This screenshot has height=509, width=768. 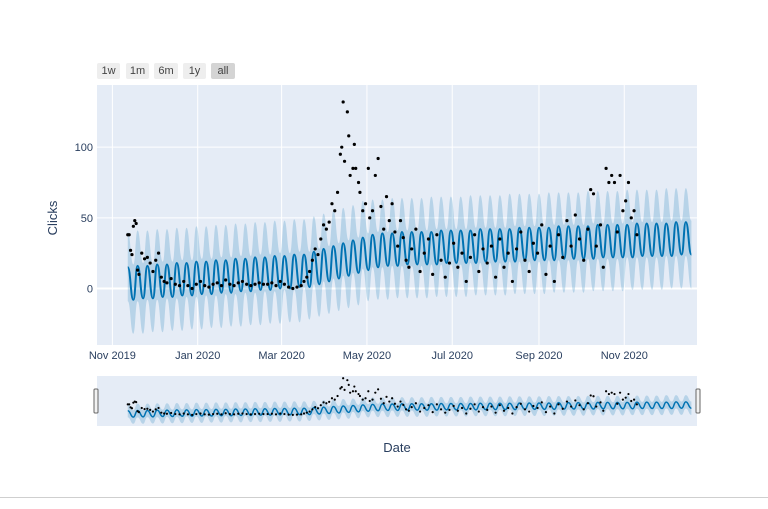 What do you see at coordinates (624, 356) in the screenshot?
I see `x-tick-label: Nov 2020` at bounding box center [624, 356].